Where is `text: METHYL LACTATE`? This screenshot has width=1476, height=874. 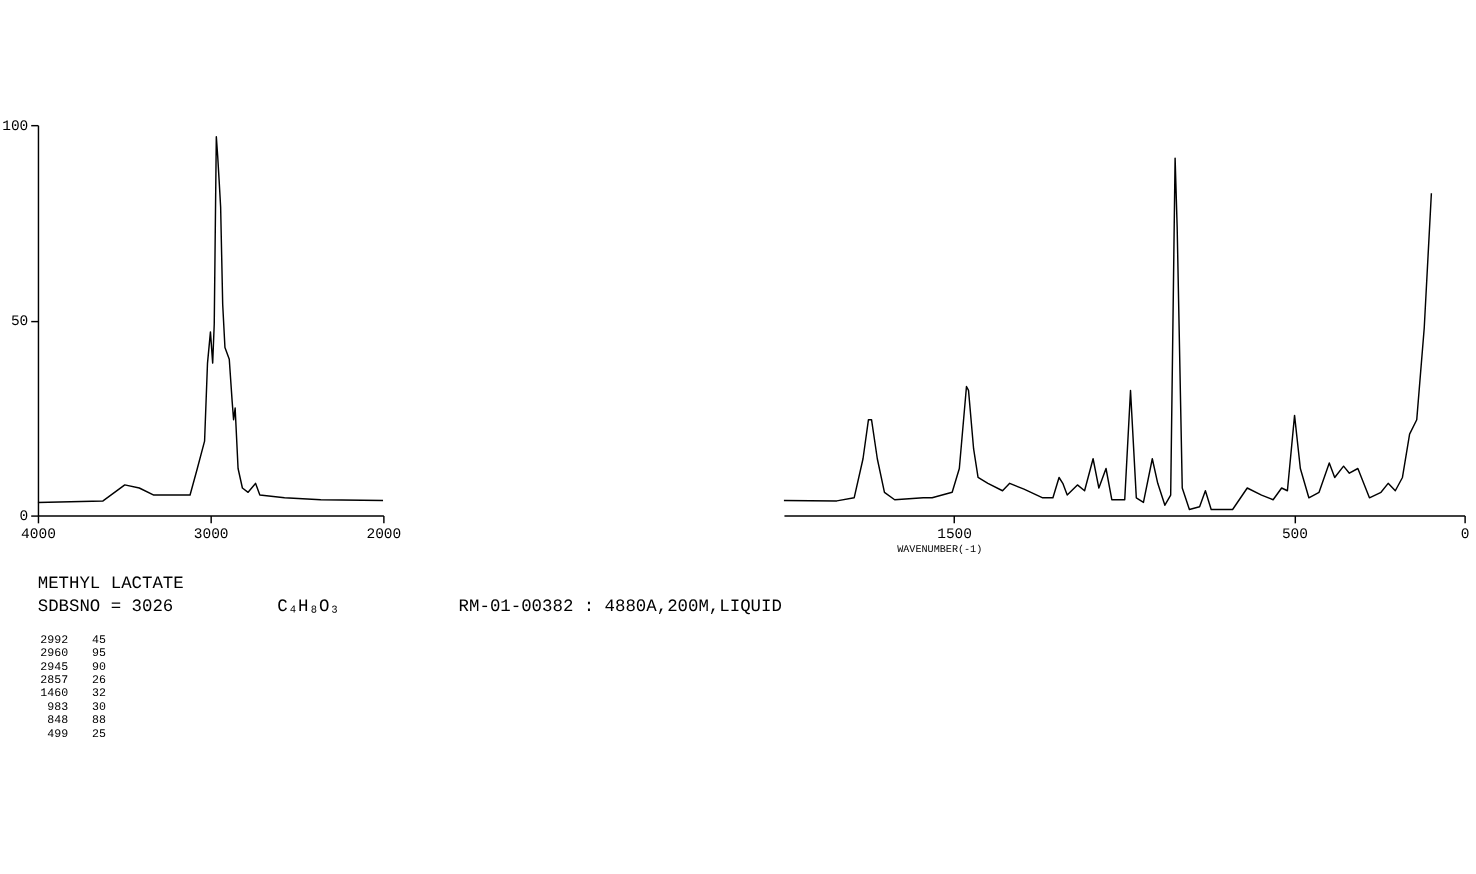
text: METHYL LACTATE is located at coordinates (110, 583).